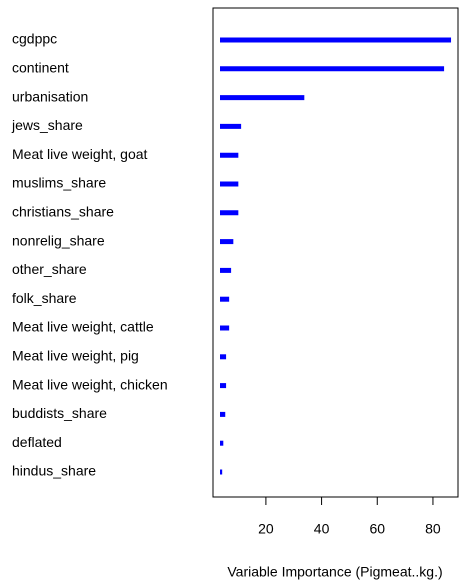 The height and width of the screenshot is (586, 474). Describe the element at coordinates (90, 384) in the screenshot. I see `y-tick-label: Meat live weight, chicken` at that location.